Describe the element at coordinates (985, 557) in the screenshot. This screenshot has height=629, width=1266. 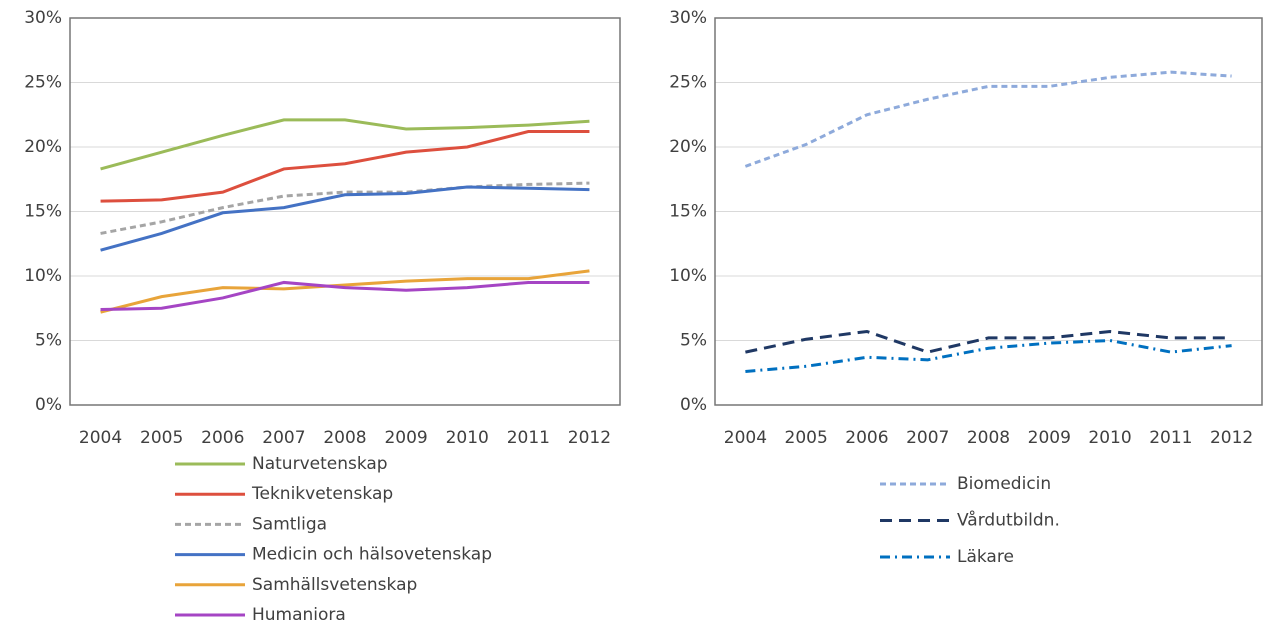
I see `legend-label: Läkare` at that location.